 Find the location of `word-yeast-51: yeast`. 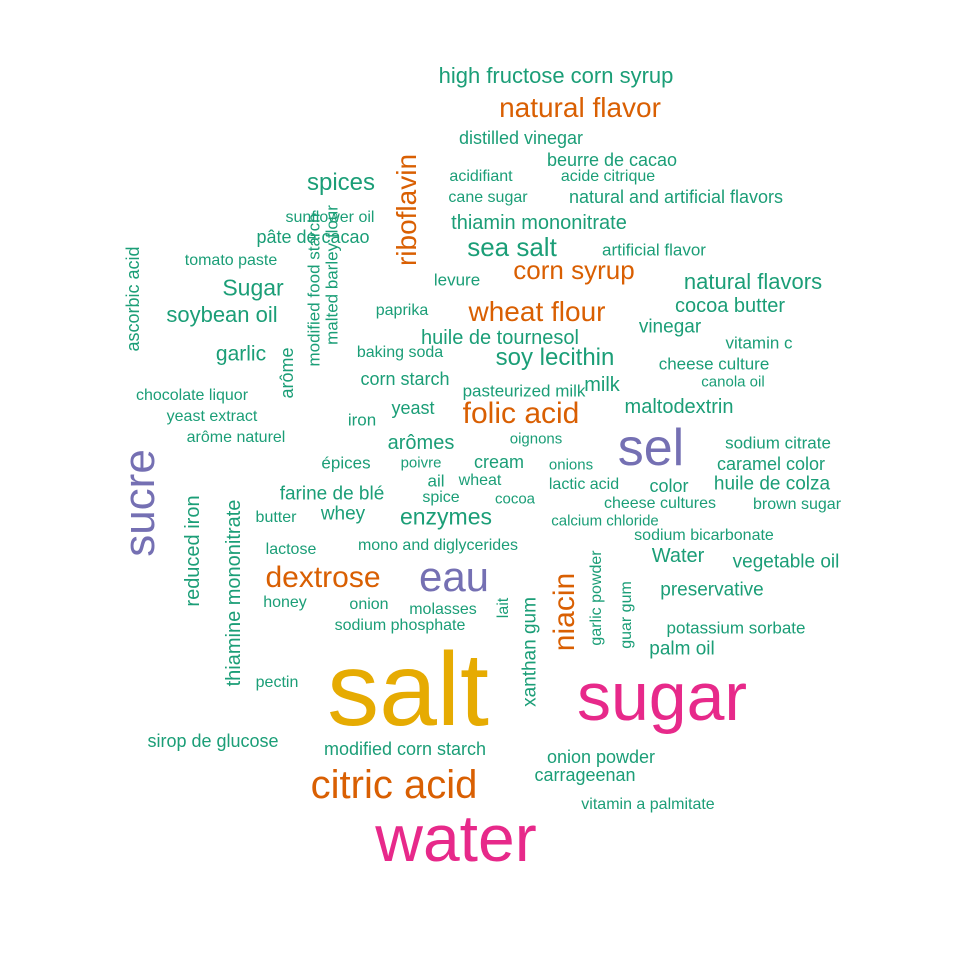

word-yeast-51: yeast is located at coordinates (413, 408).